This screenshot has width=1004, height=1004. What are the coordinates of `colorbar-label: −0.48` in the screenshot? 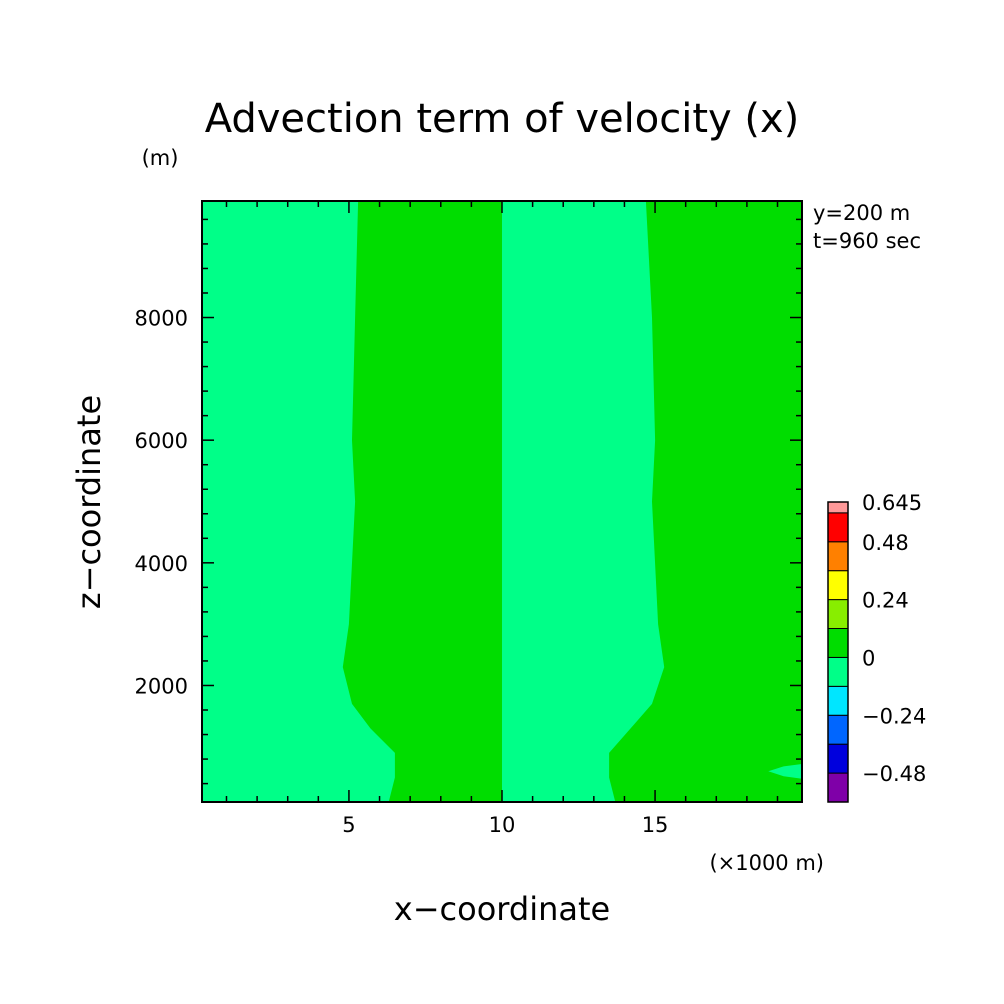 It's located at (894, 774).